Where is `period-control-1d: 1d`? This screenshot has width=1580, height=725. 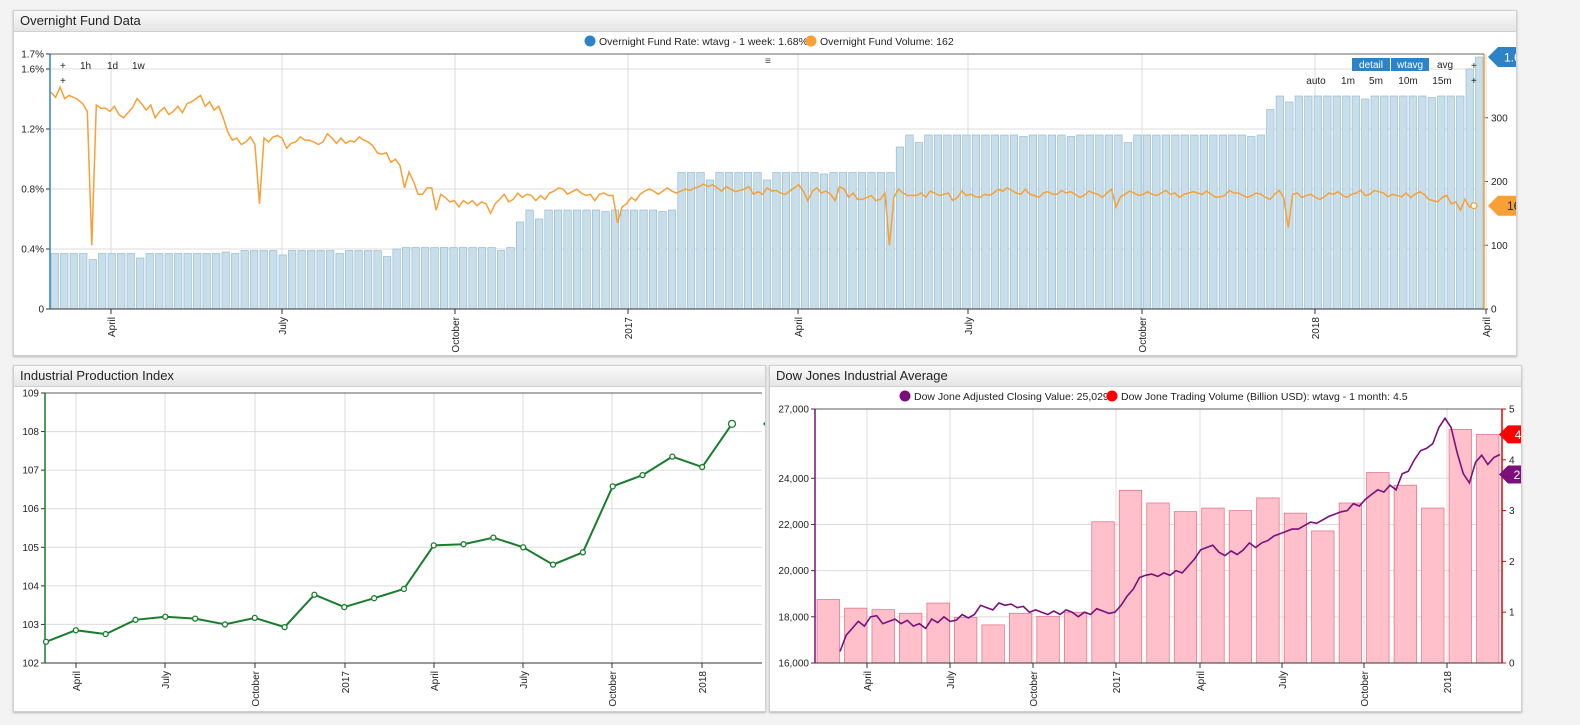 period-control-1d: 1d is located at coordinates (112, 66).